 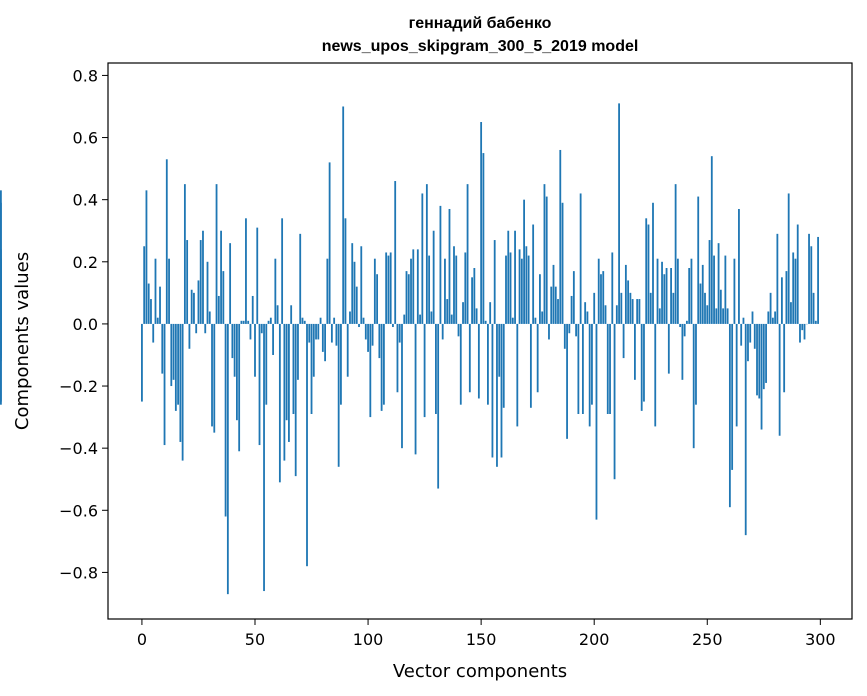 What do you see at coordinates (480, 23) in the screenshot?
I see `chart-title: геннадий бабенко` at bounding box center [480, 23].